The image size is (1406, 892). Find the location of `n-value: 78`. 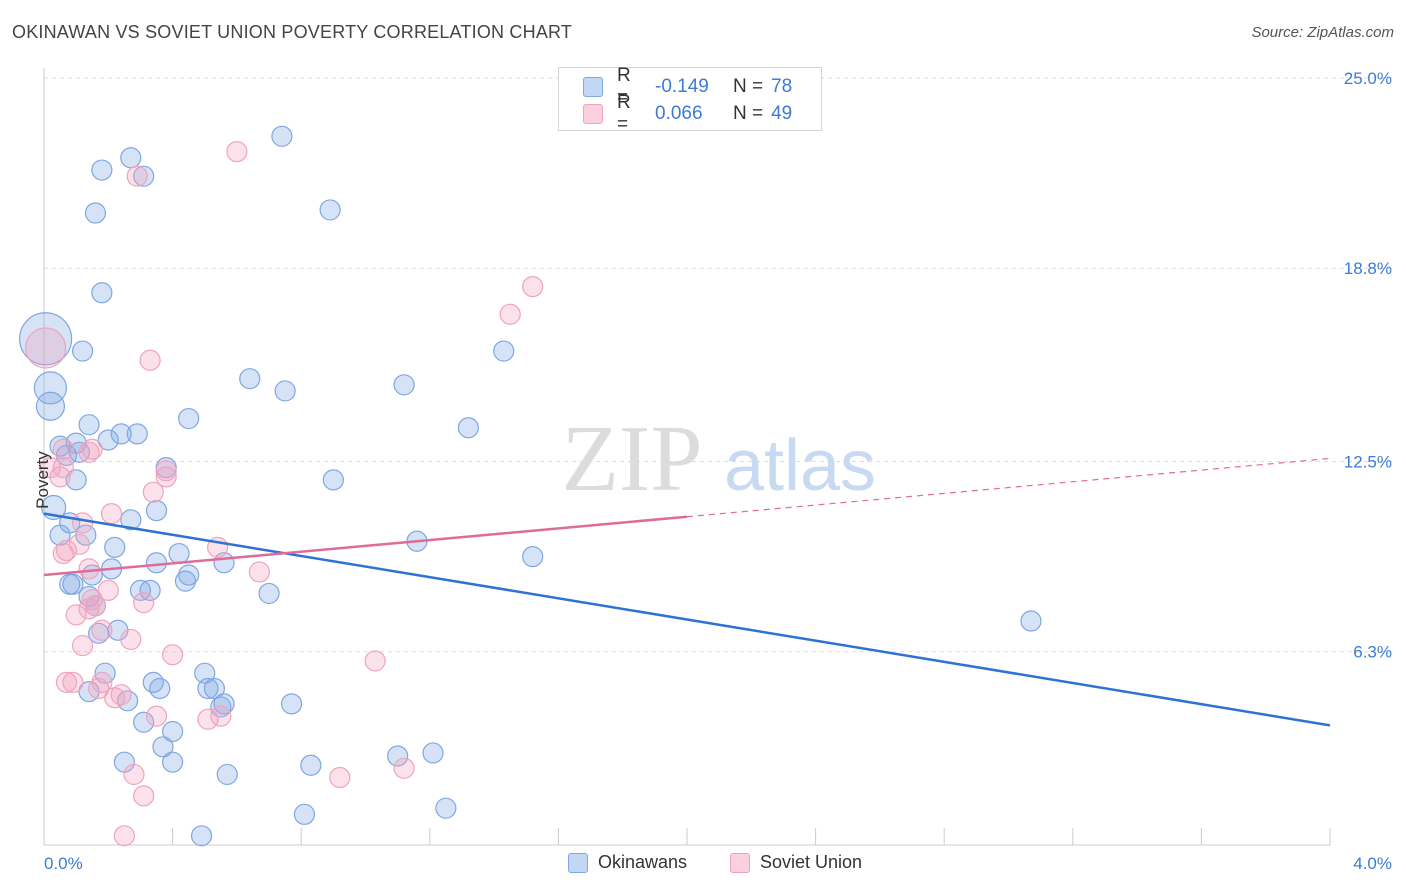

n-value: 78 is located at coordinates (782, 86).